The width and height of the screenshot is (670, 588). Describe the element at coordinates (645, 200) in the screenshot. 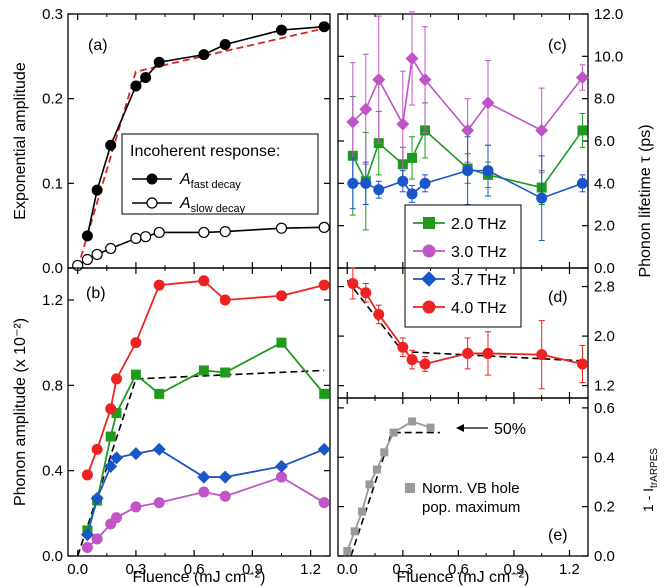

I see `y-axis-label-c: Phonon lifetime τ (ps)` at that location.